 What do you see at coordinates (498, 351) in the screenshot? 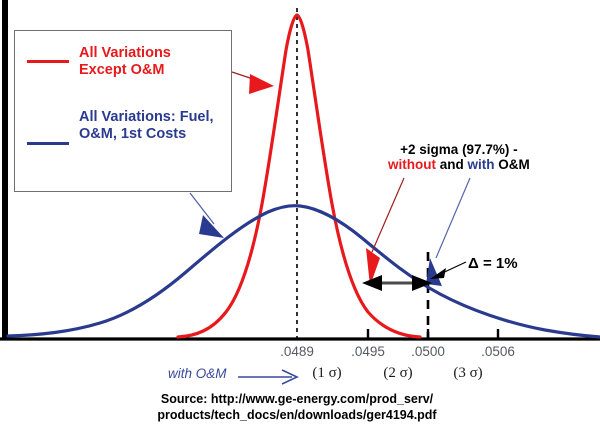
I see `x-tick-label-0506: .0506` at bounding box center [498, 351].